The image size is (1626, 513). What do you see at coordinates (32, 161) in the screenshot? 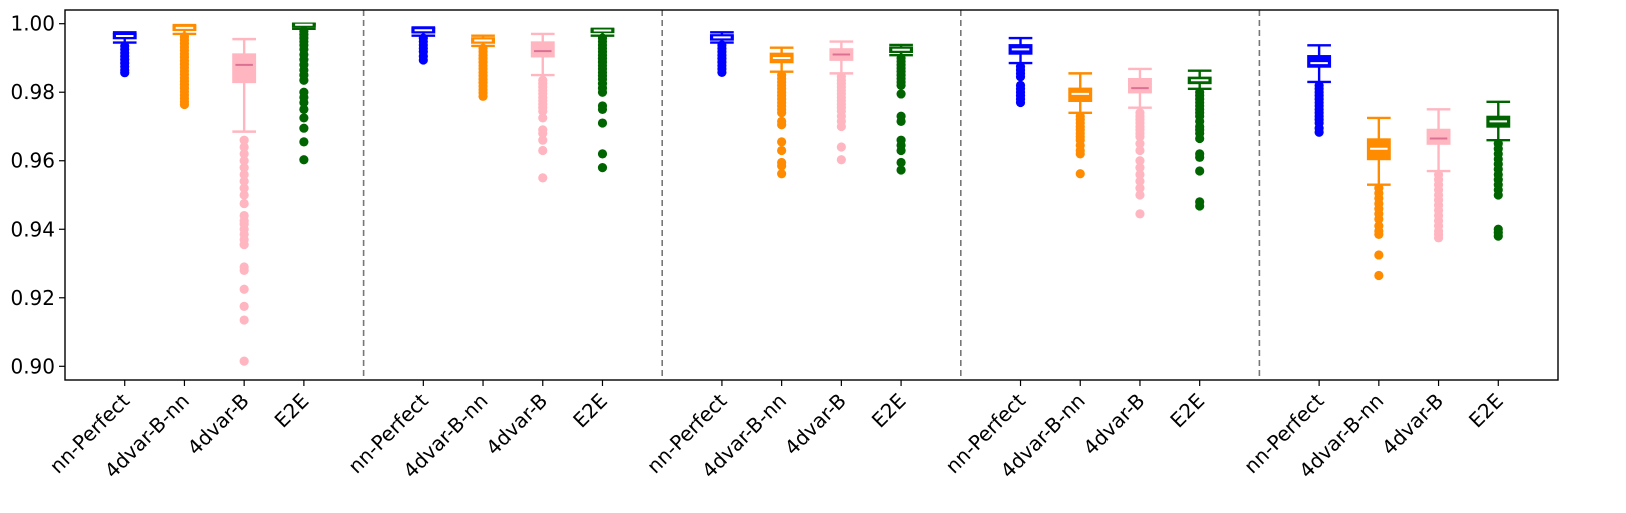
I see `y-tick-label: 0.96` at bounding box center [32, 161].